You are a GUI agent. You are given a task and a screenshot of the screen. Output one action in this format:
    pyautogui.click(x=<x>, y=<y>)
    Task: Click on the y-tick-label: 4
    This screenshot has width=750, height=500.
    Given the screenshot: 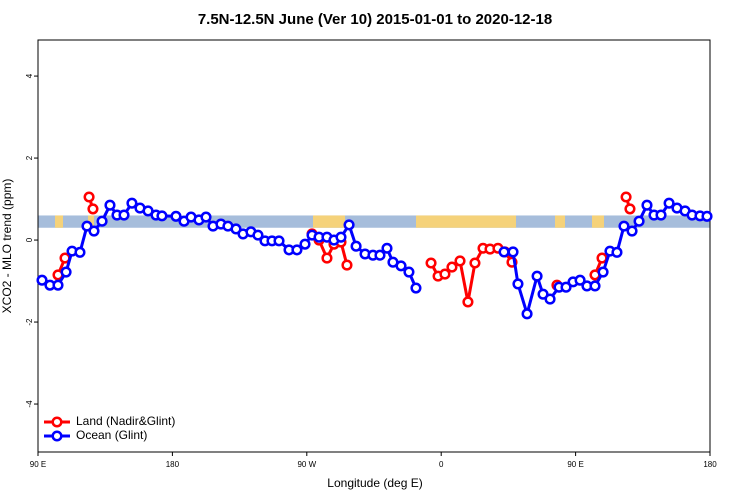 What is the action you would take?
    pyautogui.click(x=29, y=75)
    